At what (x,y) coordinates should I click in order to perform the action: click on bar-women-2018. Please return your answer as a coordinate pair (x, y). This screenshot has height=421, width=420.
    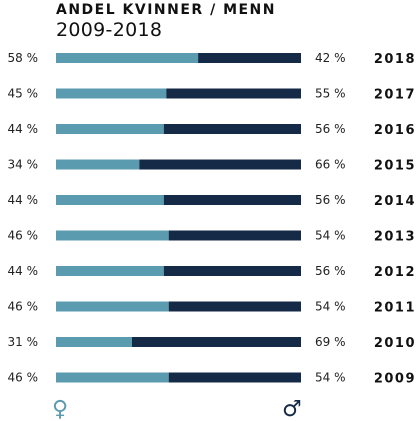
    Looking at the image, I should click on (127, 58).